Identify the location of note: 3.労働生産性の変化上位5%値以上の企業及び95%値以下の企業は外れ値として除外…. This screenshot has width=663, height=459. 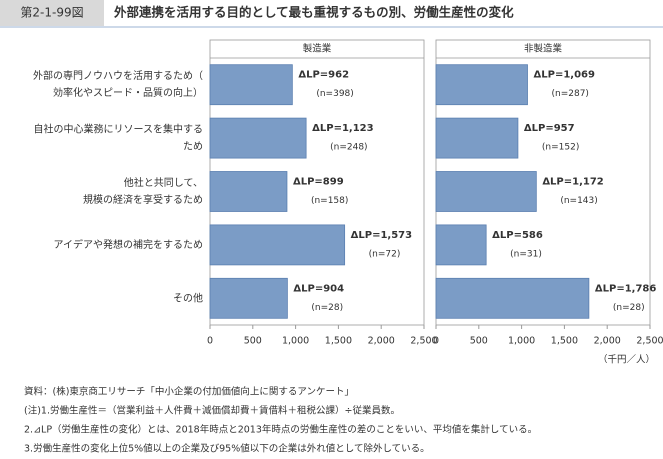
(227, 449).